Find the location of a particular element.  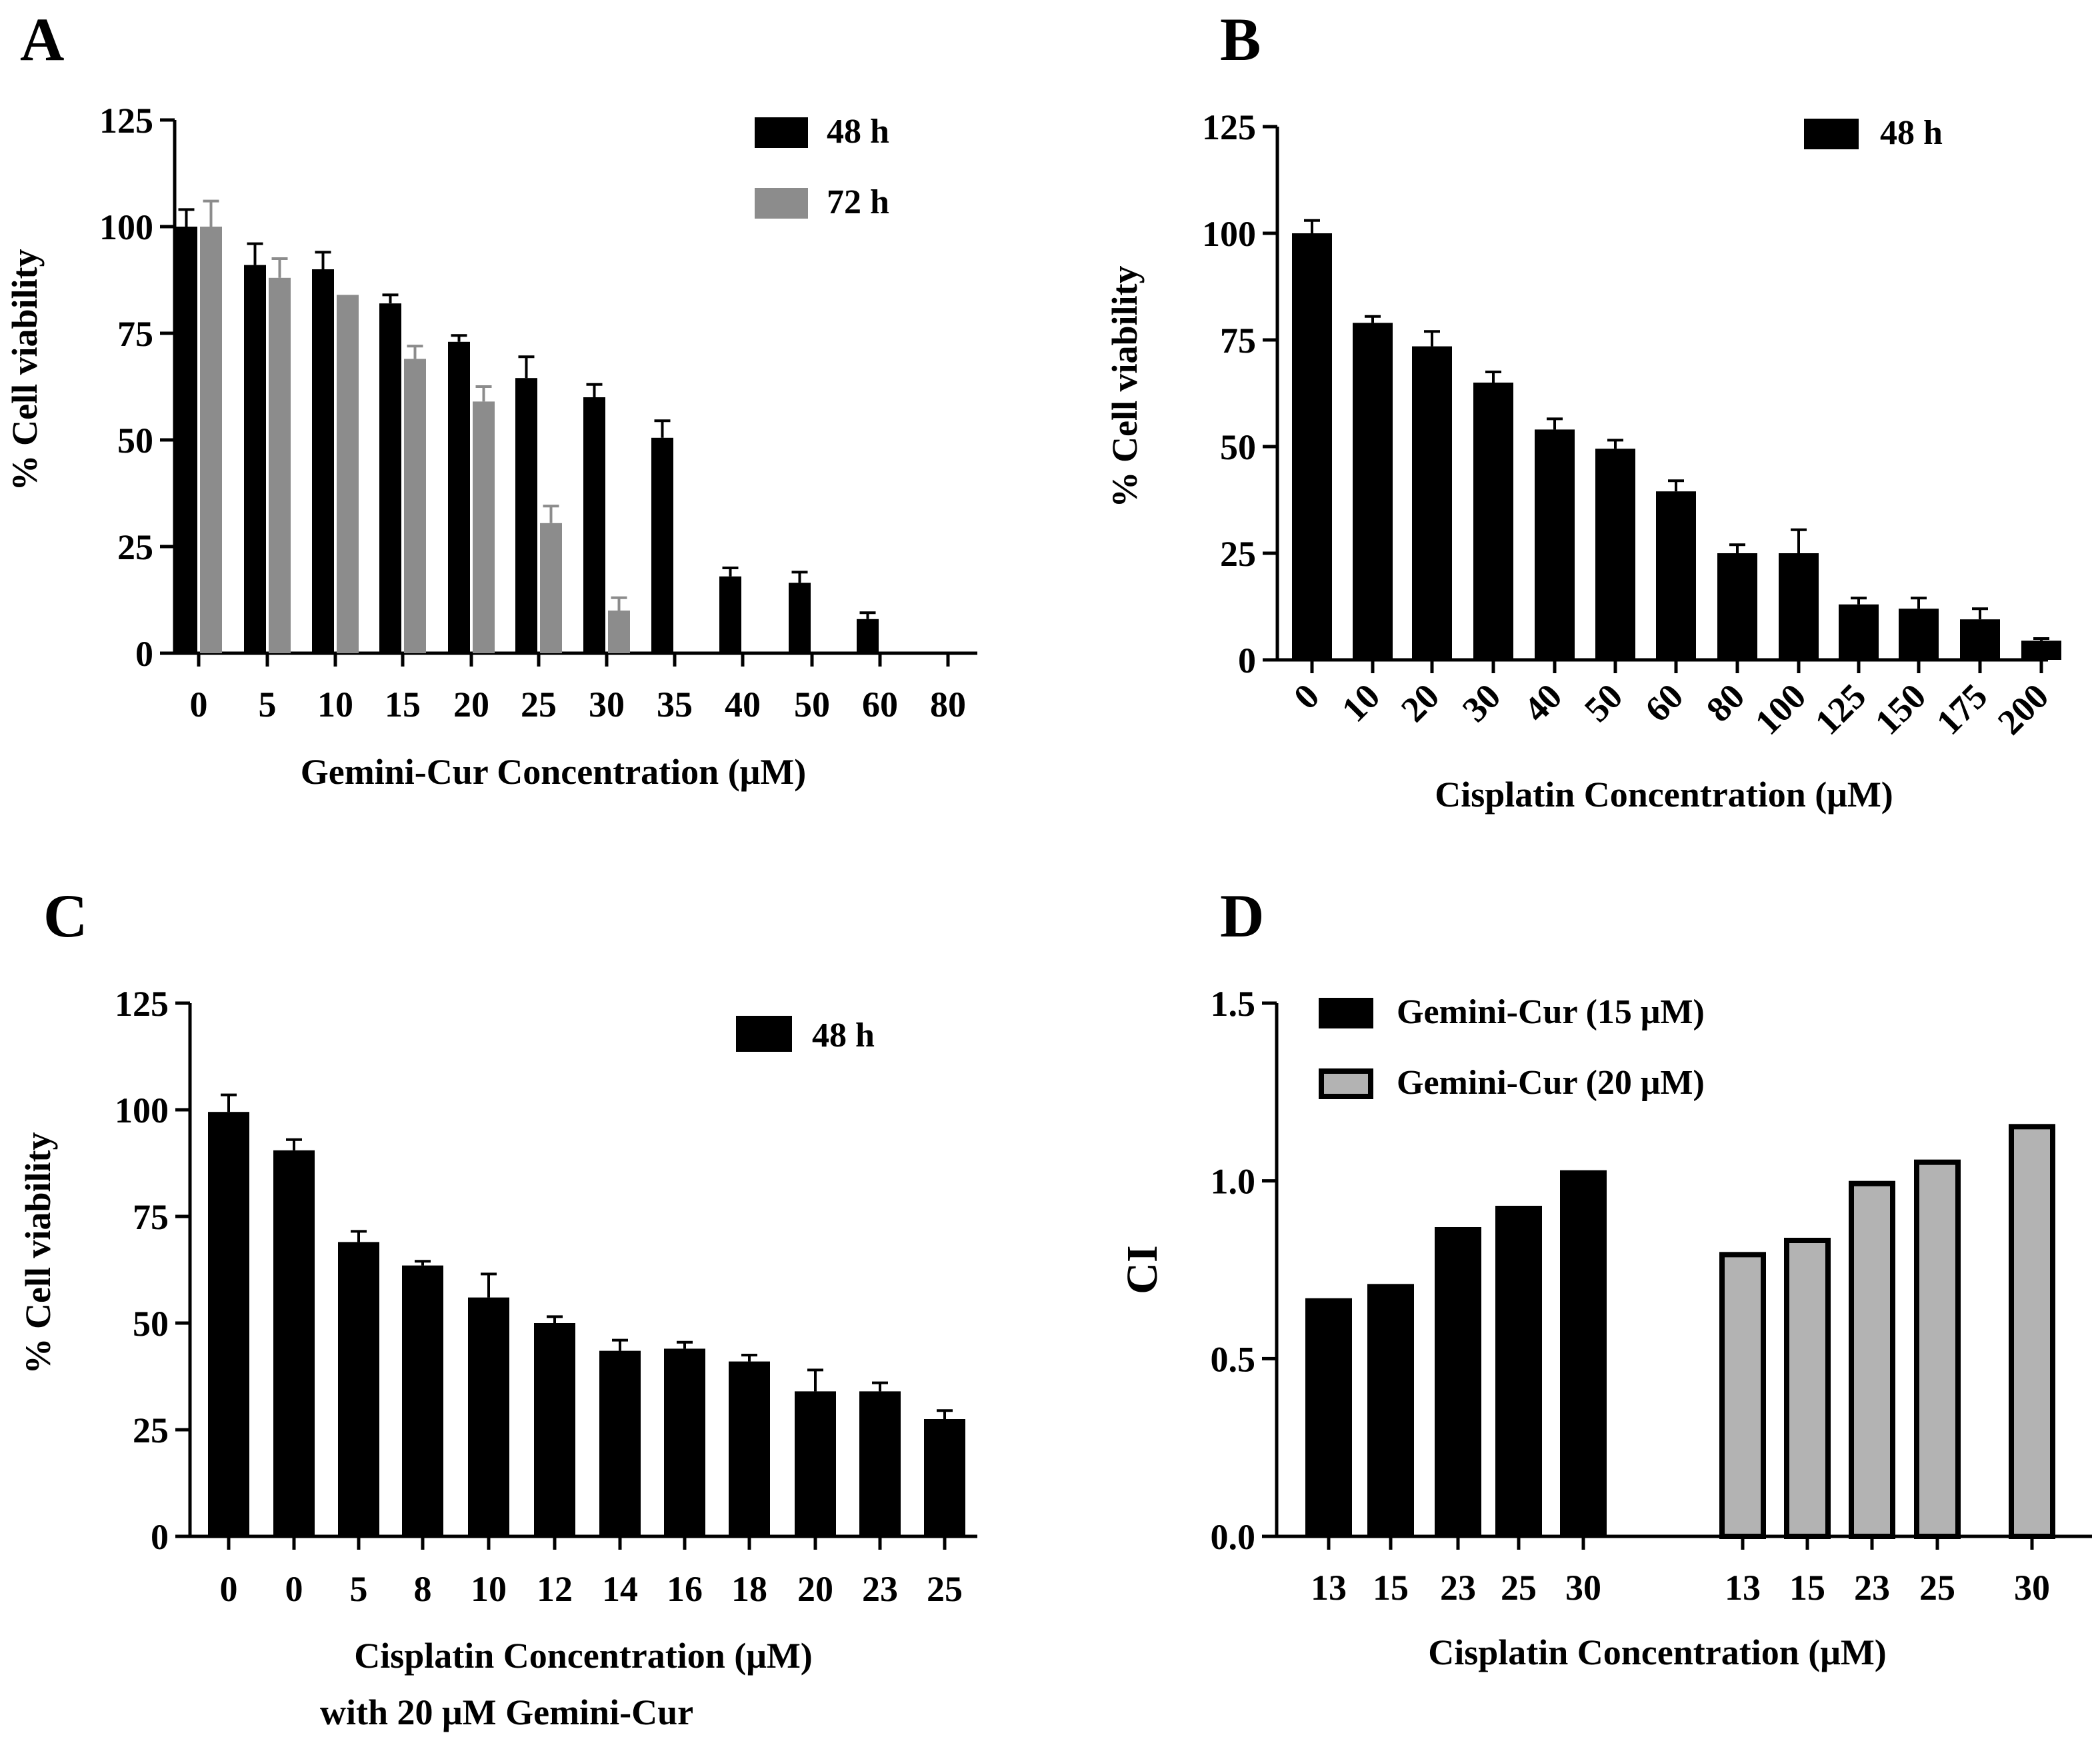

x-tick-label: 8 is located at coordinates (423, 1589).